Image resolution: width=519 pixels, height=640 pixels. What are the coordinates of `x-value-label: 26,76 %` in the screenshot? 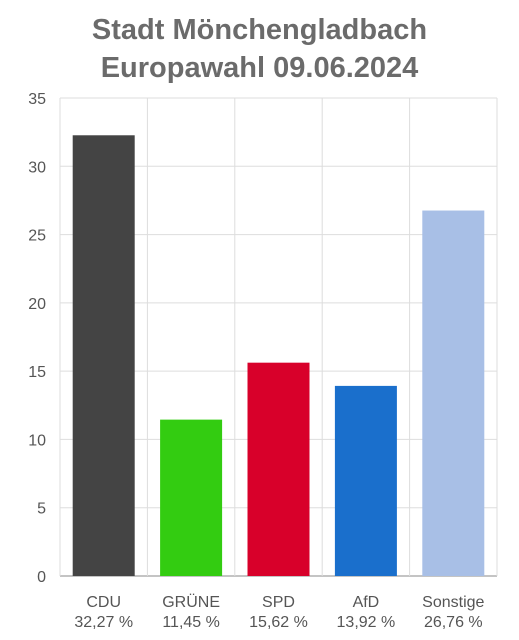 It's located at (453, 622).